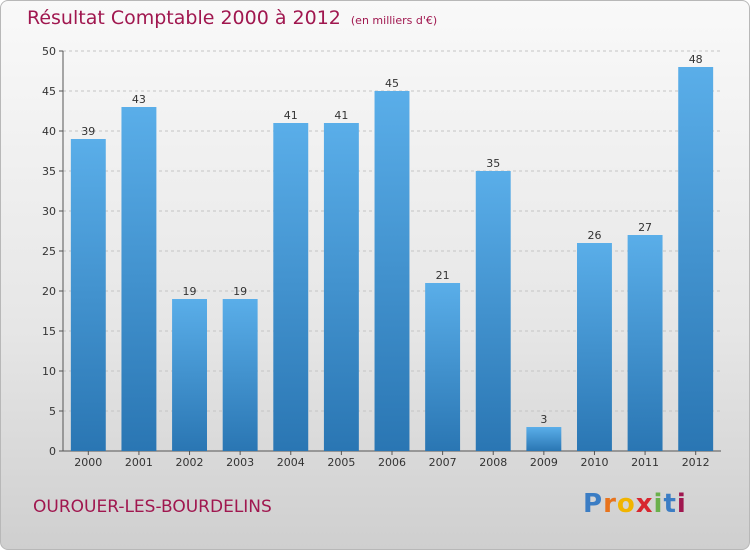 The image size is (750, 550). What do you see at coordinates (139, 462) in the screenshot?
I see `x-tick-label: 2001` at bounding box center [139, 462].